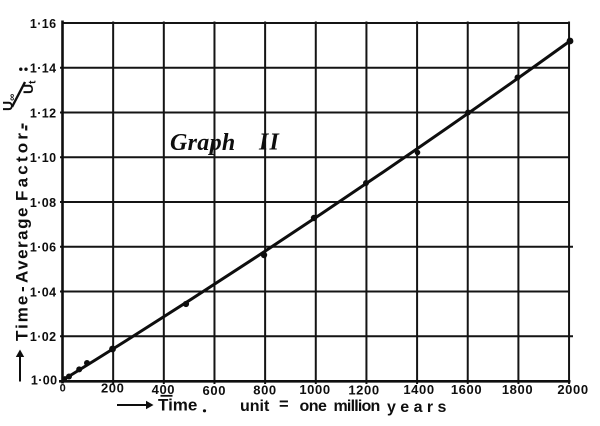  What do you see at coordinates (43, 69) in the screenshot?
I see `svg-text: 1·14` at bounding box center [43, 69].